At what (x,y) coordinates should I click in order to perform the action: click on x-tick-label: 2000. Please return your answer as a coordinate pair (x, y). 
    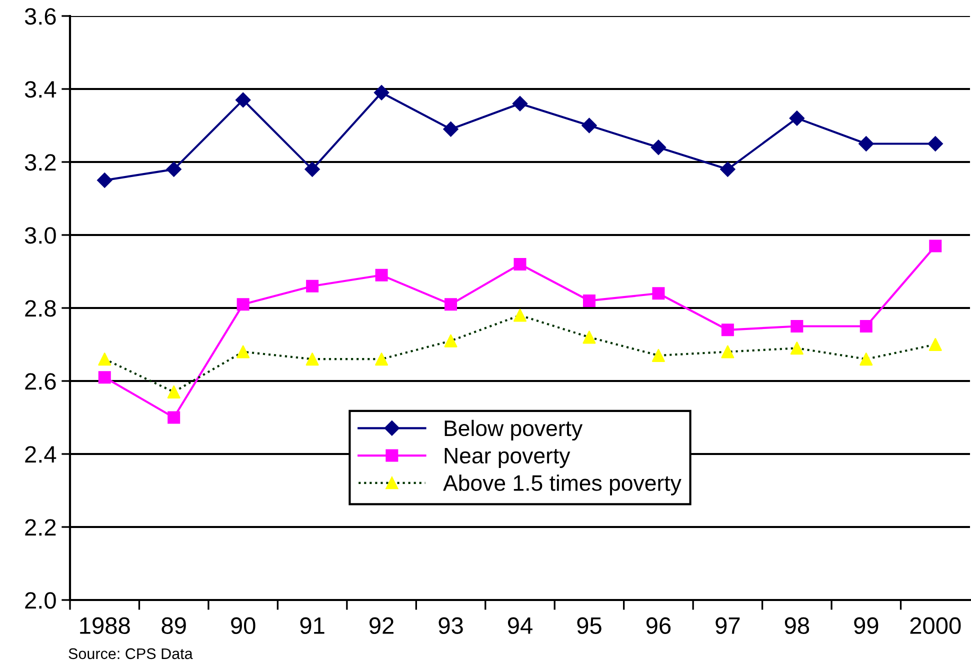
    Looking at the image, I should click on (935, 625).